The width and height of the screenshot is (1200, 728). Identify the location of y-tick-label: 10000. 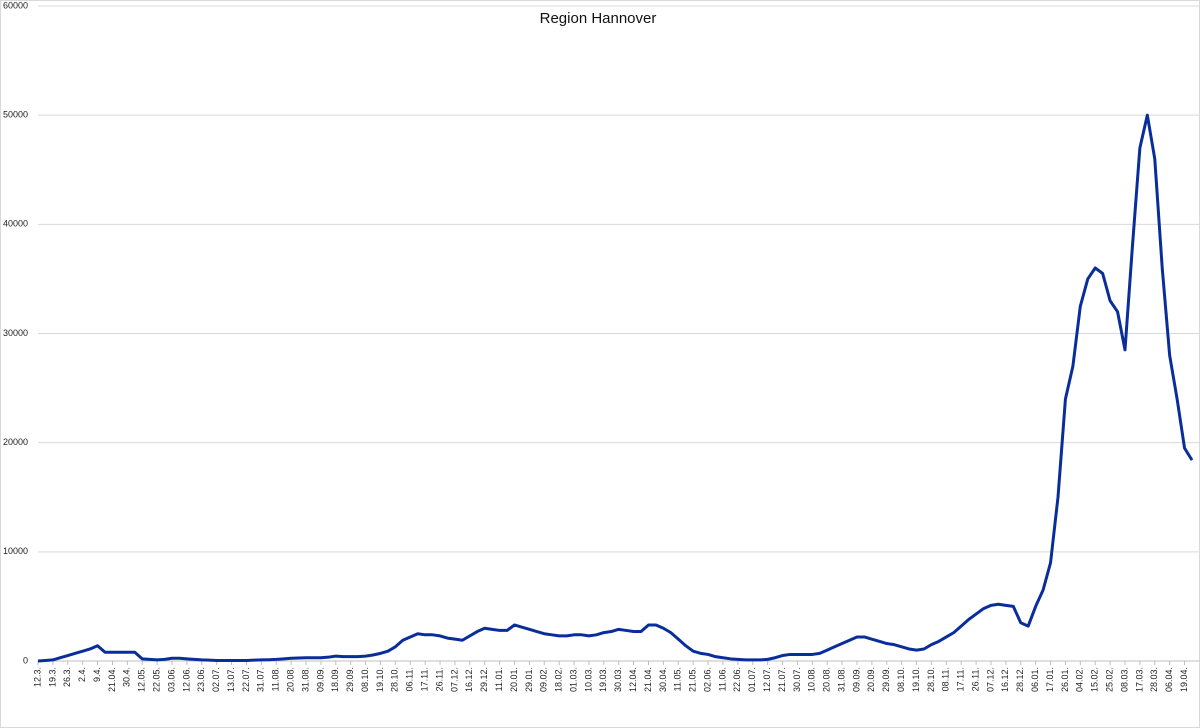
(15, 551).